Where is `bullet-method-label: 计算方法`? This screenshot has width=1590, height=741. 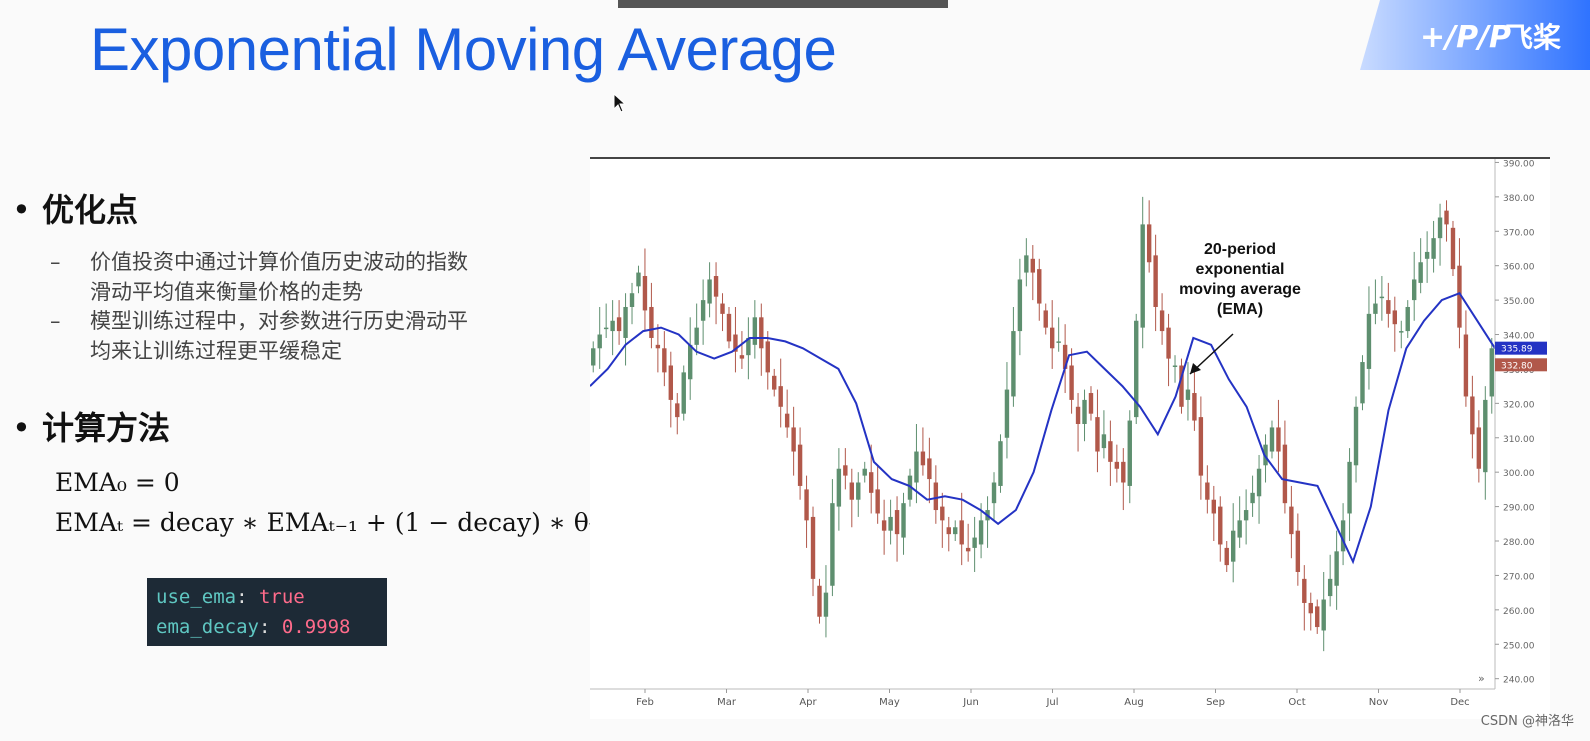
bullet-method-label: 计算方法 is located at coordinates (106, 428).